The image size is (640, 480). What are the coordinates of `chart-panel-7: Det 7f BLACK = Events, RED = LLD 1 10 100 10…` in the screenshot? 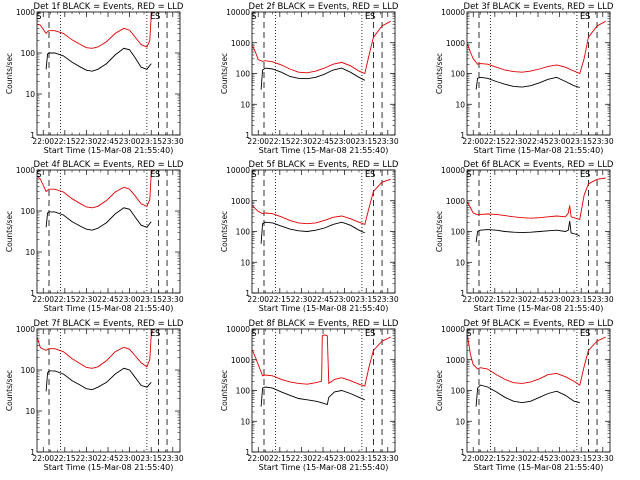 It's located at (94, 395).